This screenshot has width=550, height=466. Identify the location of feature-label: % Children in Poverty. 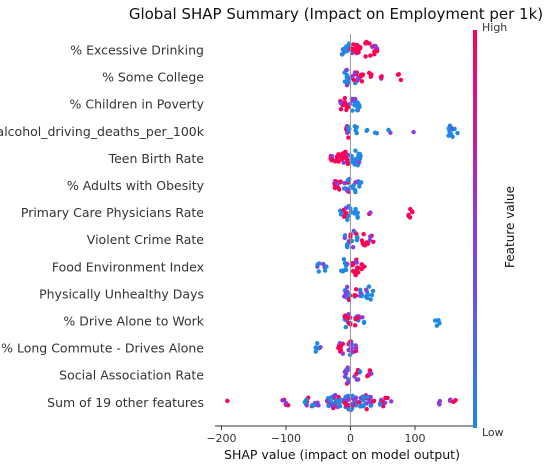
(137, 104).